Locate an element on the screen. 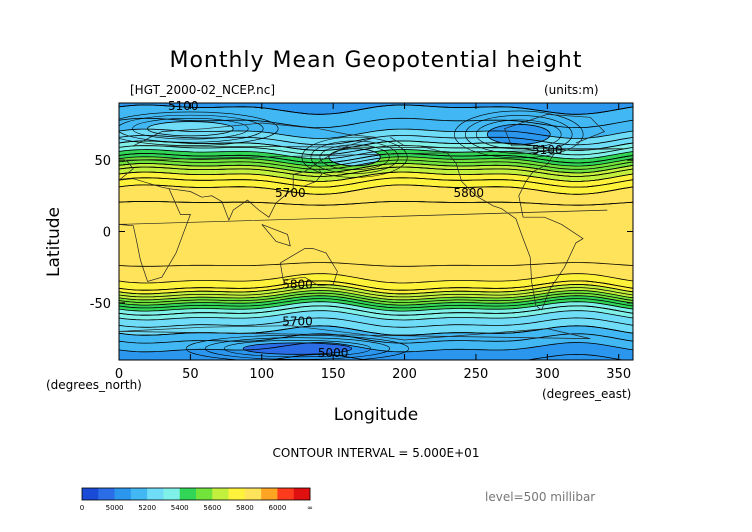 The width and height of the screenshot is (752, 532). colorbar-label-7: ∞ is located at coordinates (310, 508).